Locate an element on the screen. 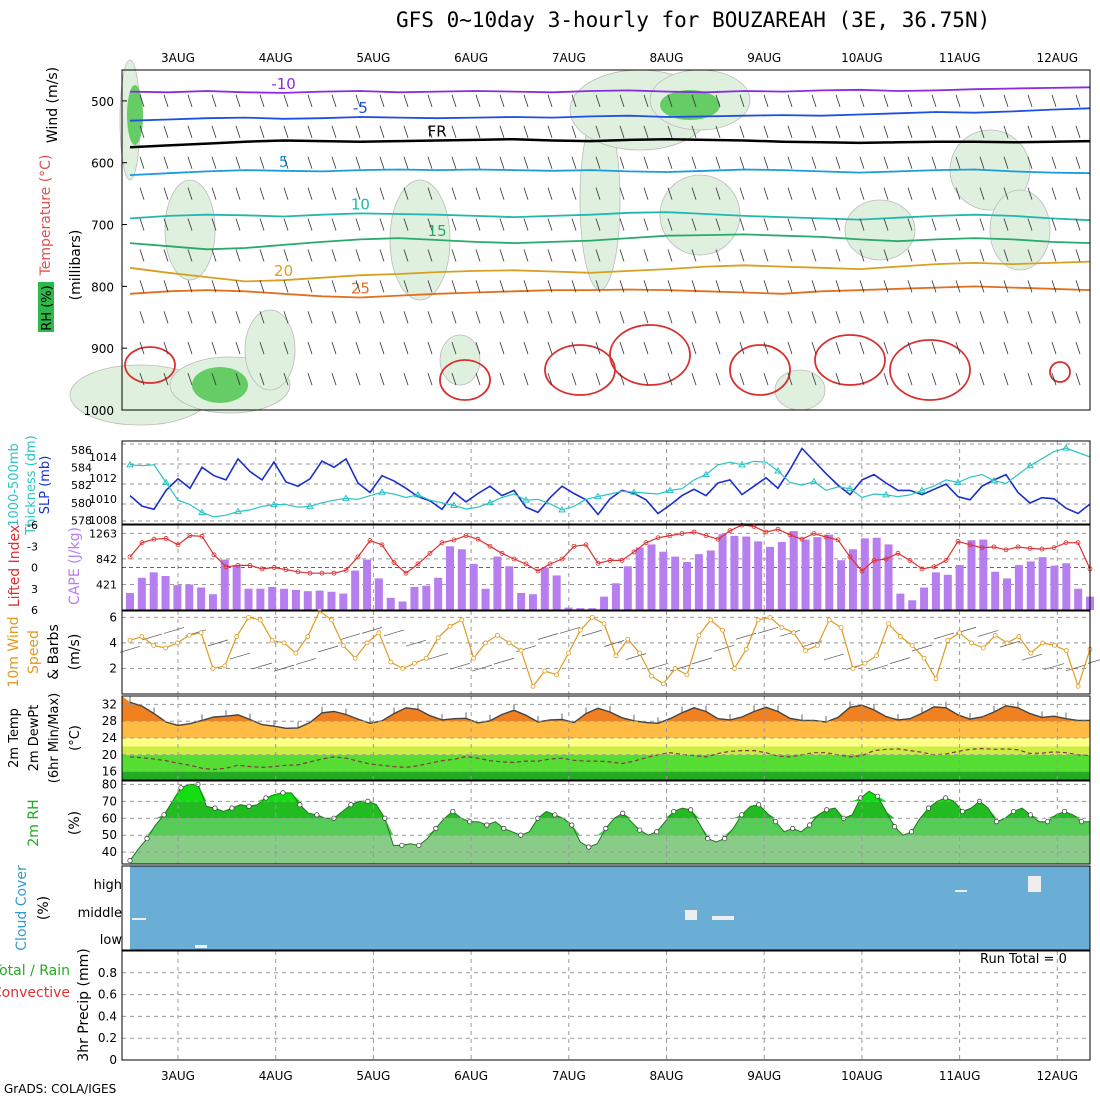 The height and width of the screenshot is (1100, 1100). panel5-label-dewpt: 2m DewPt is located at coordinates (34, 738).